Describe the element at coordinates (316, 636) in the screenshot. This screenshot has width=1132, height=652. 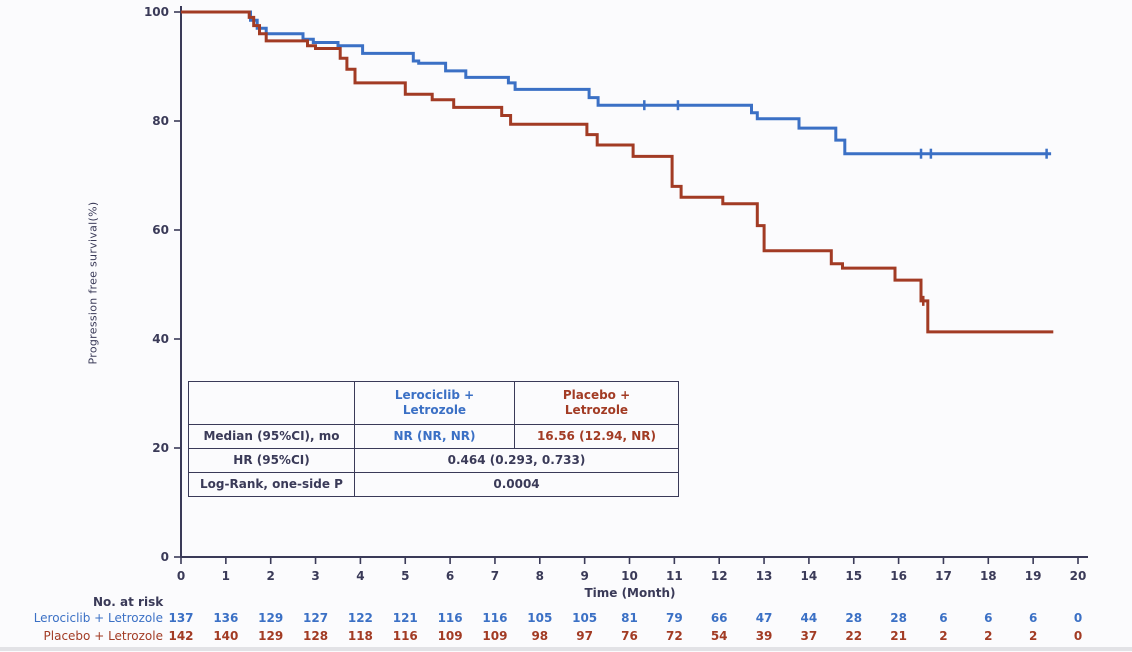
I see `risk-count: 128` at that location.